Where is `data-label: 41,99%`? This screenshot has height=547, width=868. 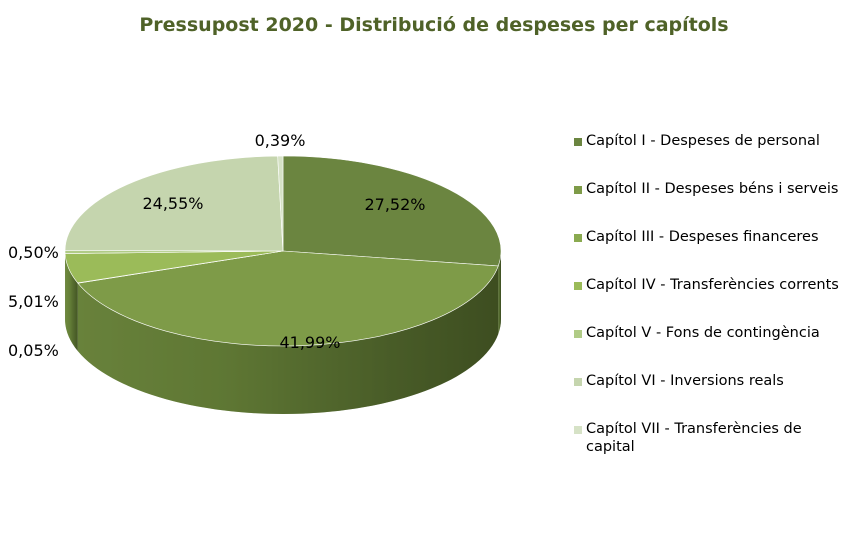
data-label: 41,99% is located at coordinates (309, 342).